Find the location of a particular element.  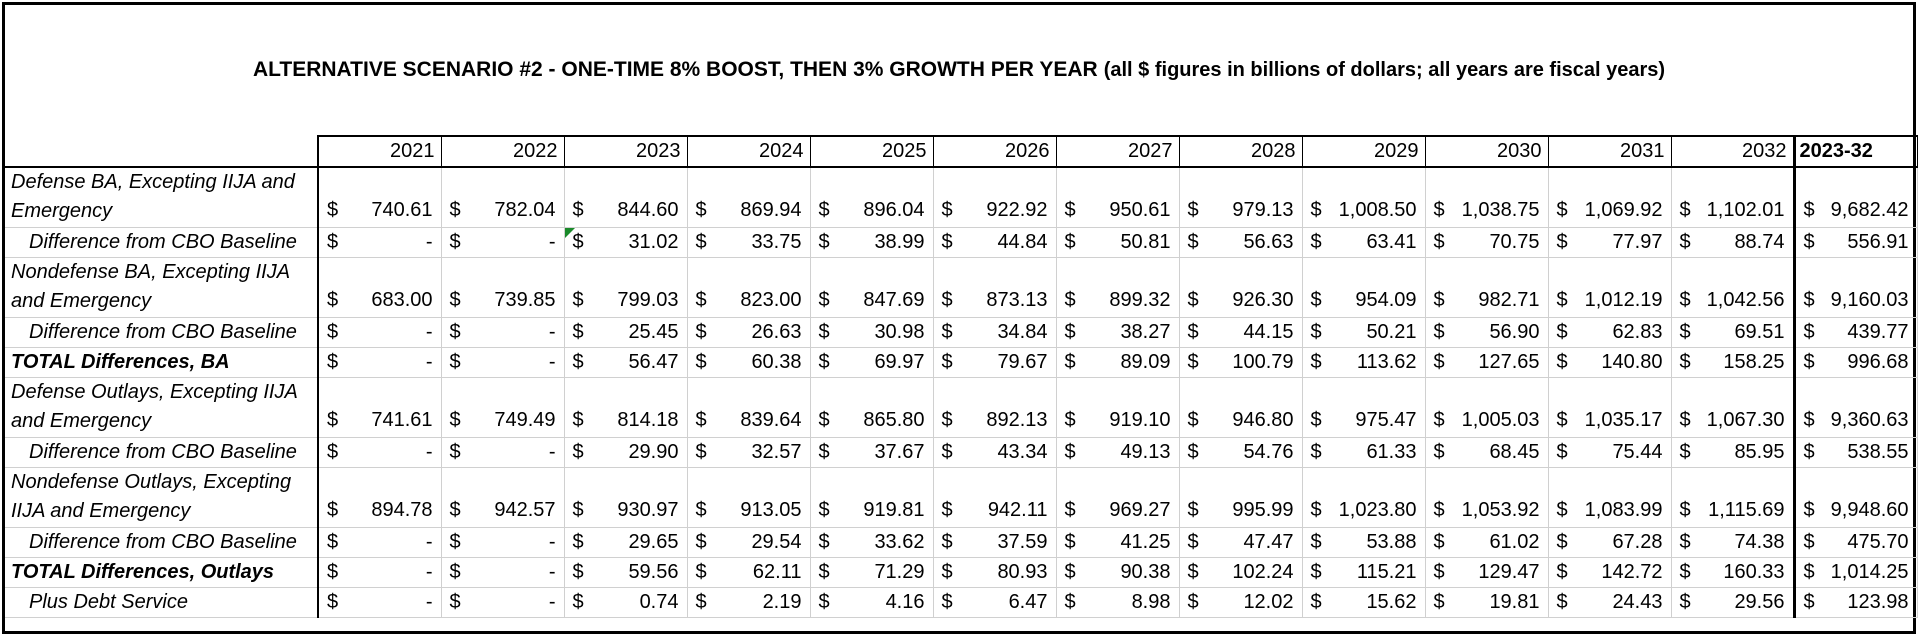

cell-value: 37.67 is located at coordinates (899, 451).